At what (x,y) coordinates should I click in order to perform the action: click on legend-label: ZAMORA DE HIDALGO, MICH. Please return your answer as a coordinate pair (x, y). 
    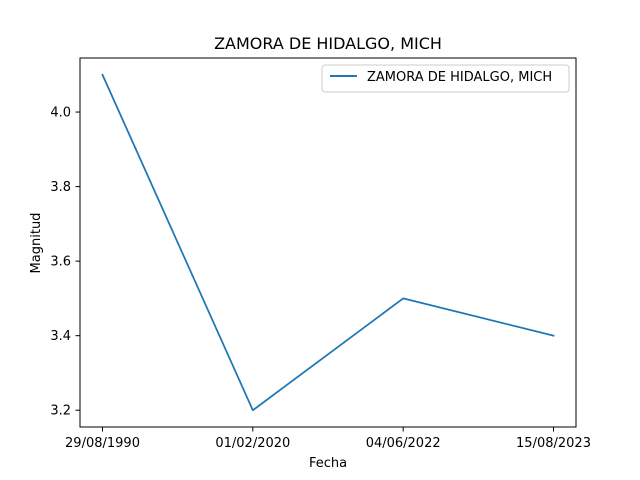
    Looking at the image, I should click on (459, 77).